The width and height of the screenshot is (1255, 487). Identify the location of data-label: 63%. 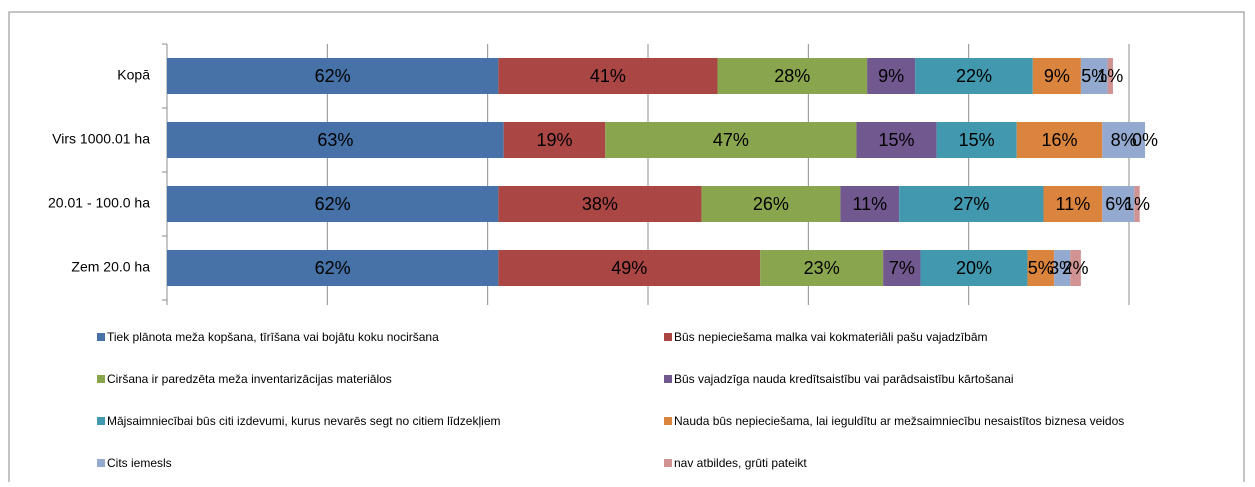
(335, 140).